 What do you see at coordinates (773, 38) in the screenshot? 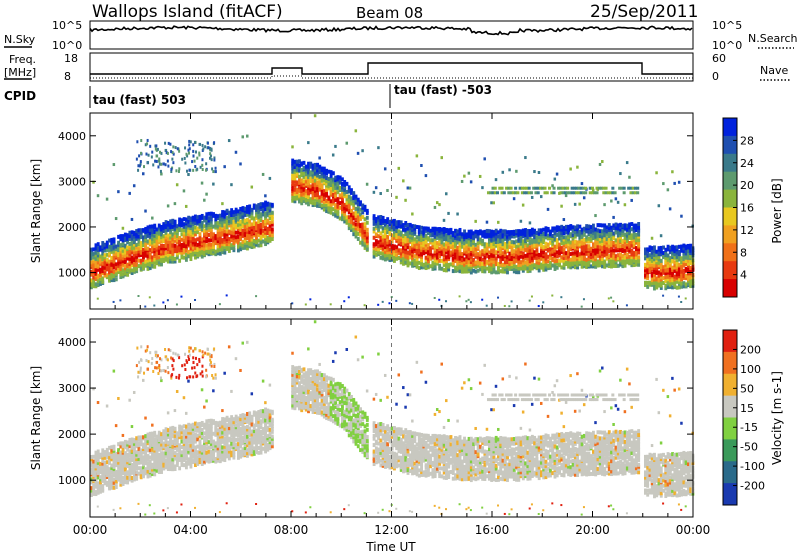
I see `nsearch-label: N.Search` at bounding box center [773, 38].